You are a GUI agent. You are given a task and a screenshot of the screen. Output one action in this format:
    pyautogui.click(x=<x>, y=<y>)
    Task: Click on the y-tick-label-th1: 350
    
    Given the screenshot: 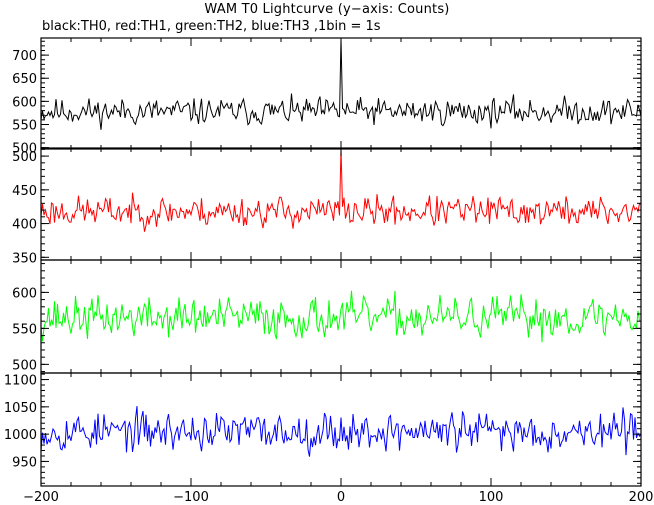 What is the action you would take?
    pyautogui.click(x=24, y=258)
    